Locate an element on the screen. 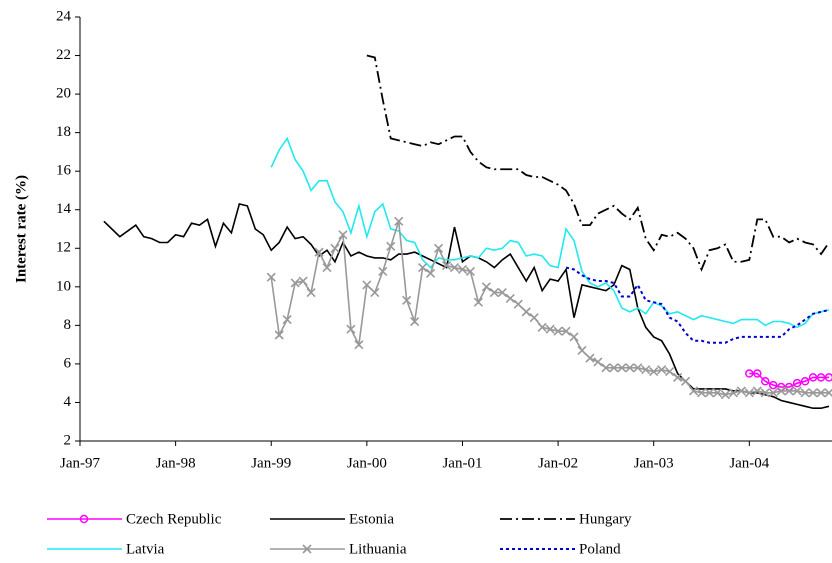  x-tick-label: Jan-04 is located at coordinates (749, 463).